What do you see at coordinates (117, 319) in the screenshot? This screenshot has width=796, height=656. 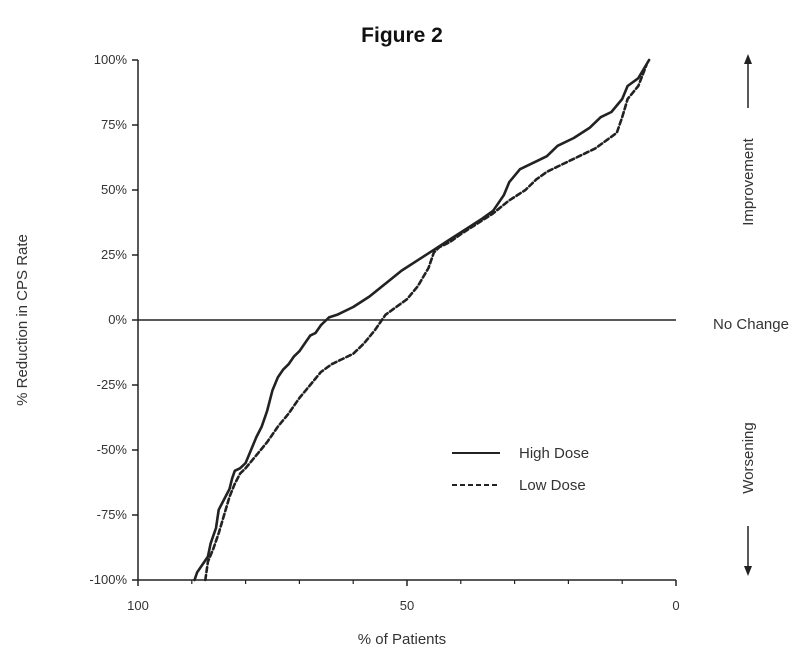 I see `y-tick-label: 0%` at bounding box center [117, 319].